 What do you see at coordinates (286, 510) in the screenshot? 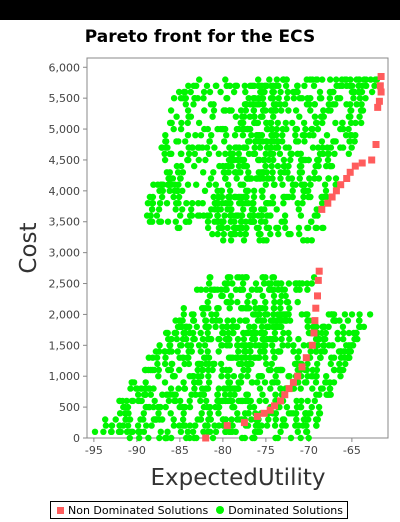
I see `legend-label: Dominated Solutions` at bounding box center [286, 510].